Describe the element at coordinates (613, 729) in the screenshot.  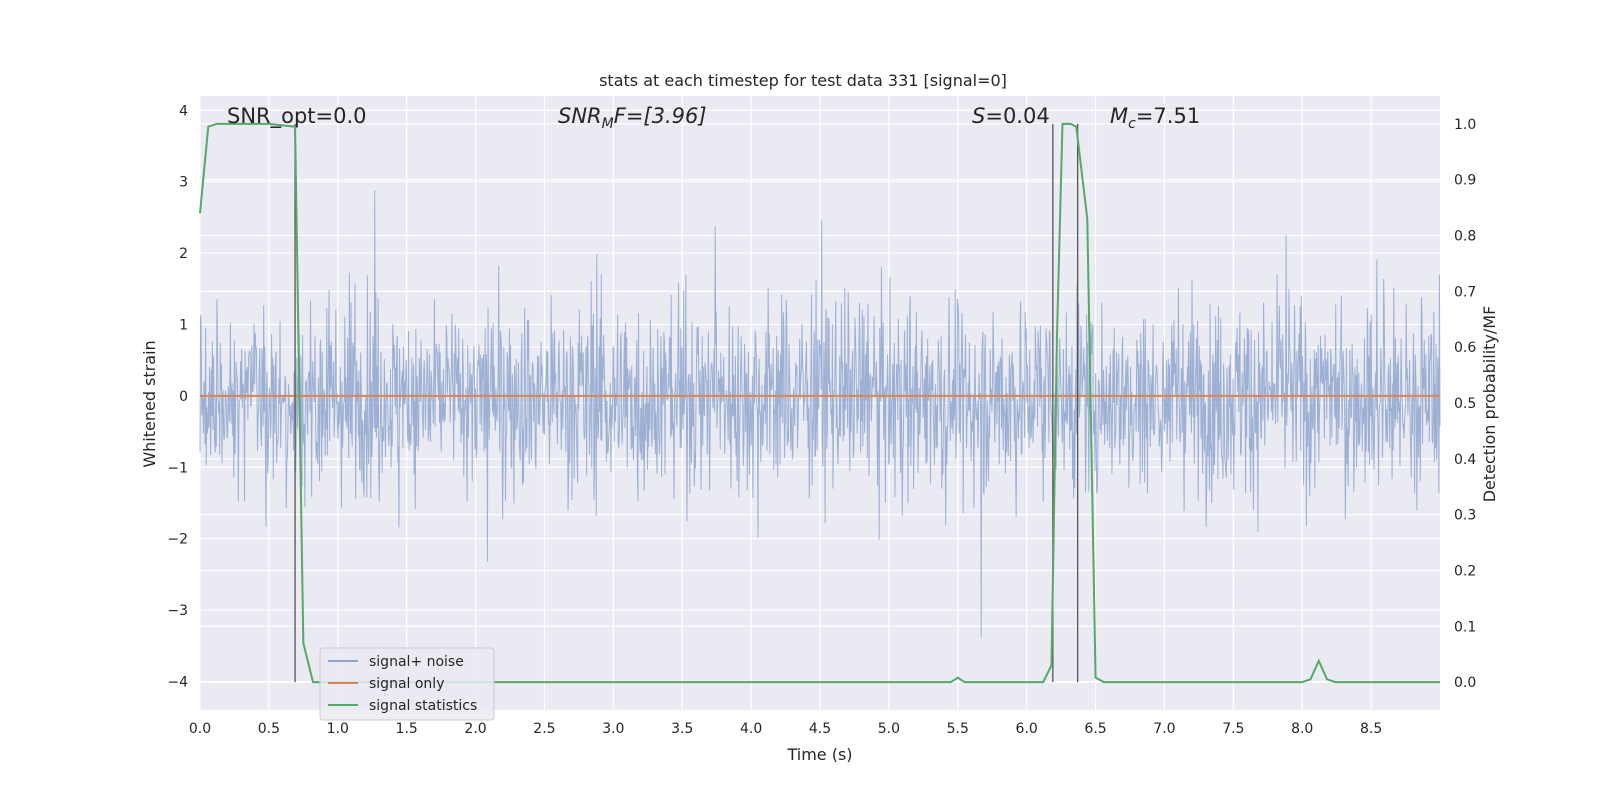
I see `x-tick-label: 3.0` at that location.